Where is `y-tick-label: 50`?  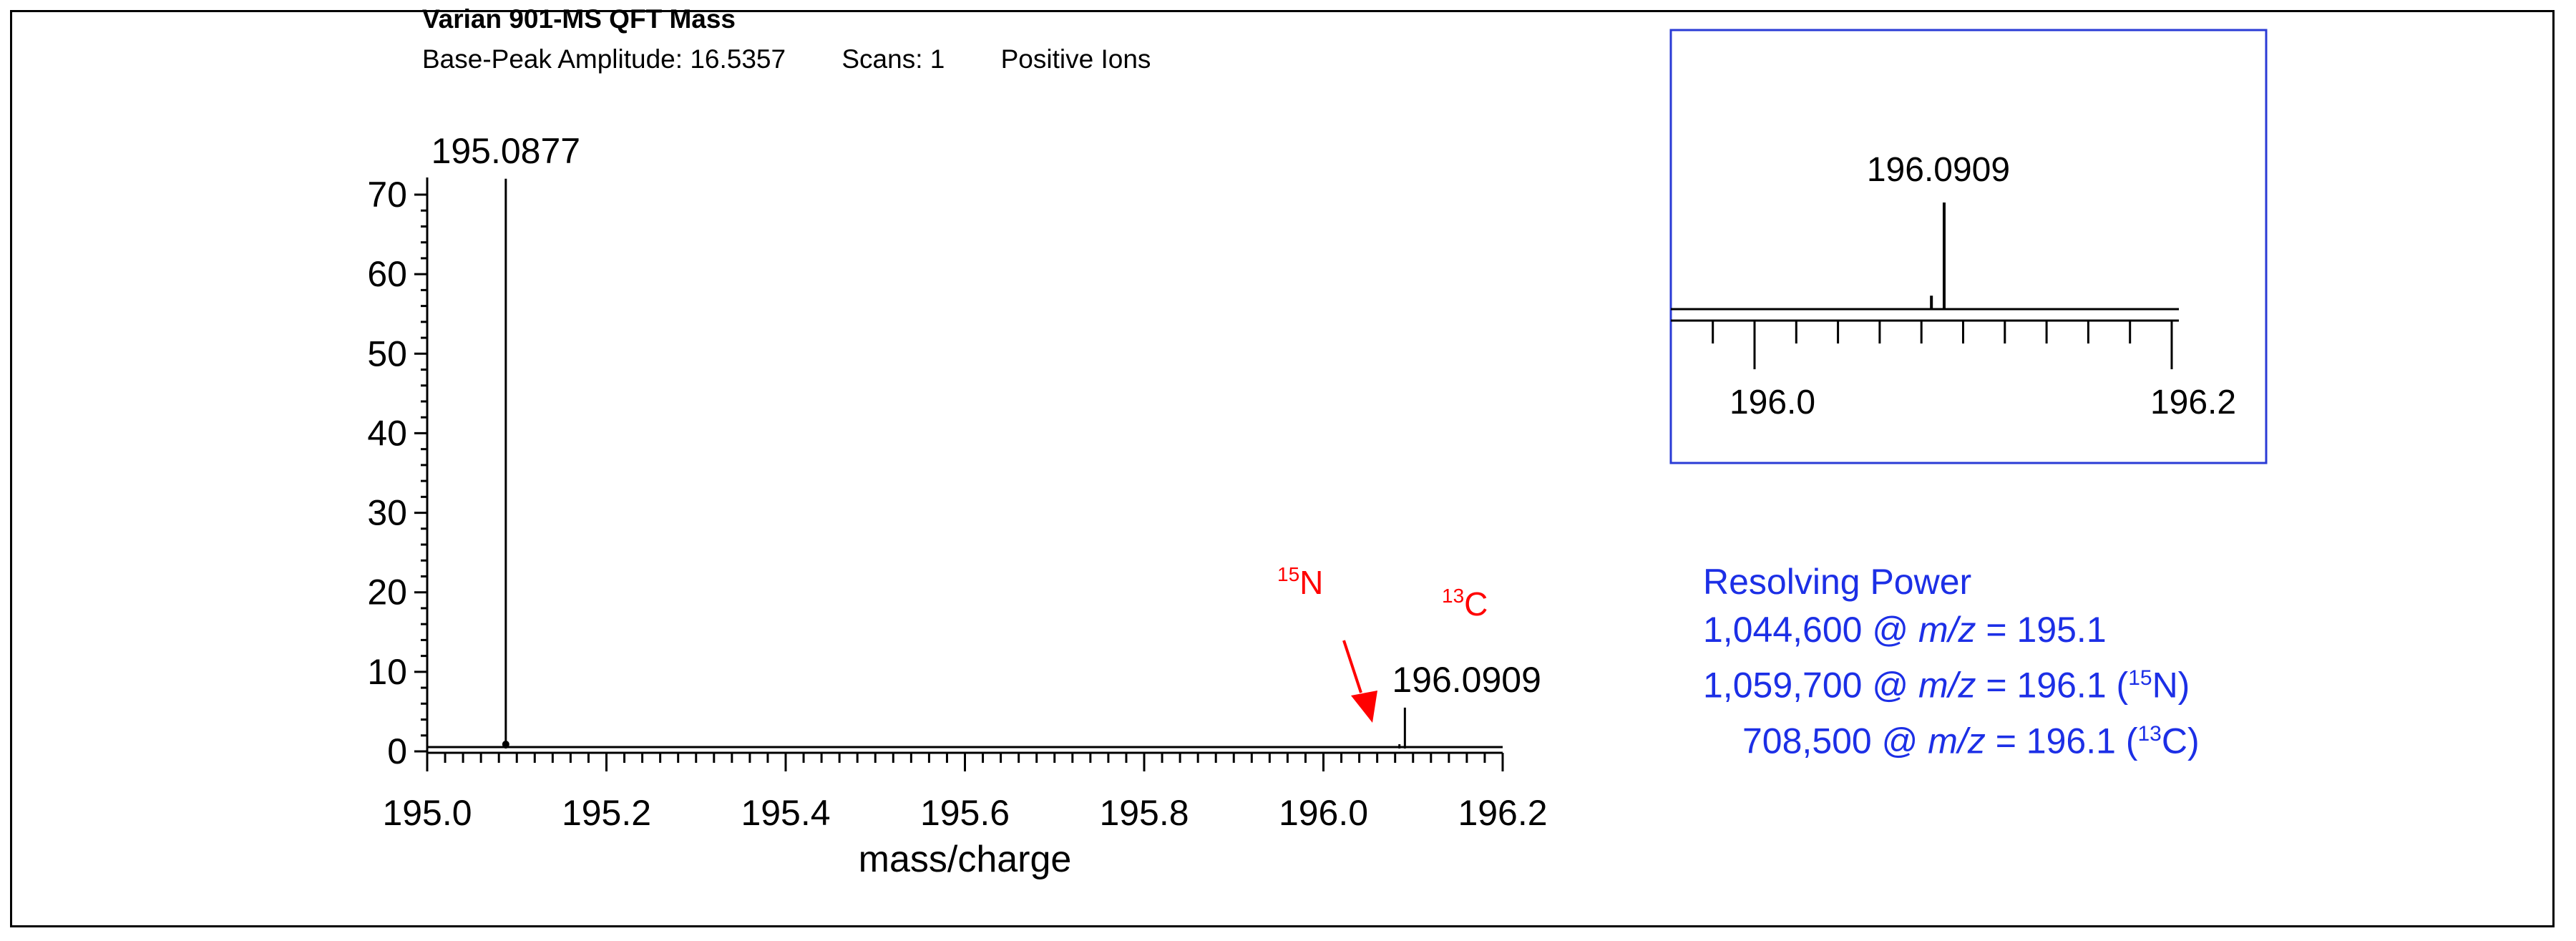 y-tick-label: 50 is located at coordinates (387, 353).